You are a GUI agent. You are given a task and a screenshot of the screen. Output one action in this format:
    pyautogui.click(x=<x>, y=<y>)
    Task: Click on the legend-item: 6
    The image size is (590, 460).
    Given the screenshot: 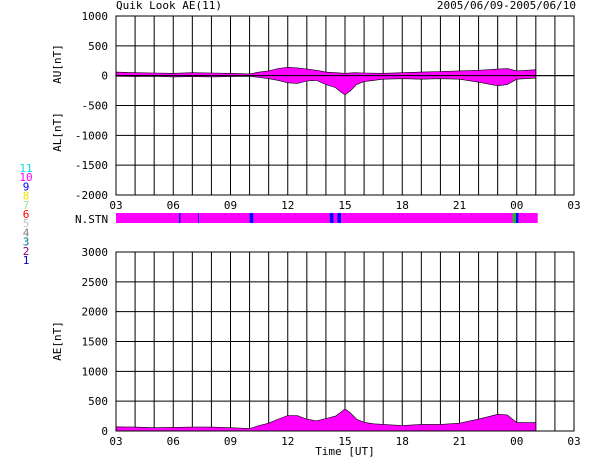 What is the action you would take?
    pyautogui.click(x=26, y=214)
    